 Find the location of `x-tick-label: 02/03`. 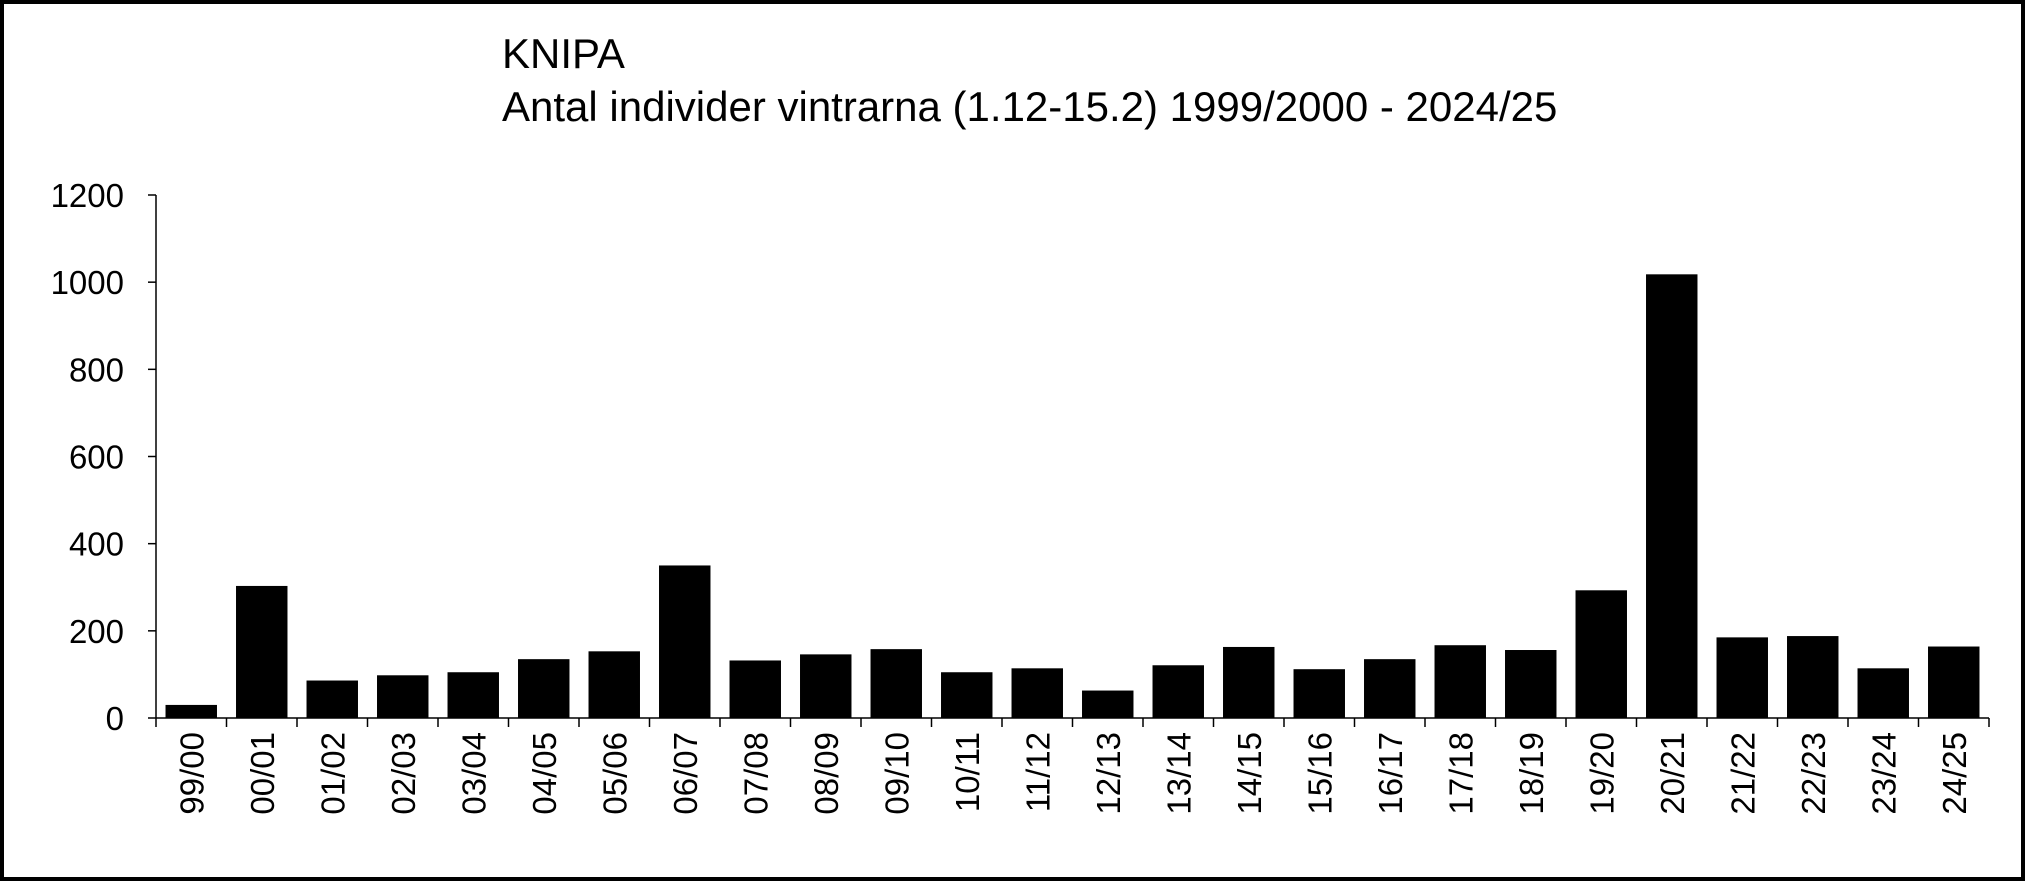

x-tick-label: 02/03 is located at coordinates (403, 773).